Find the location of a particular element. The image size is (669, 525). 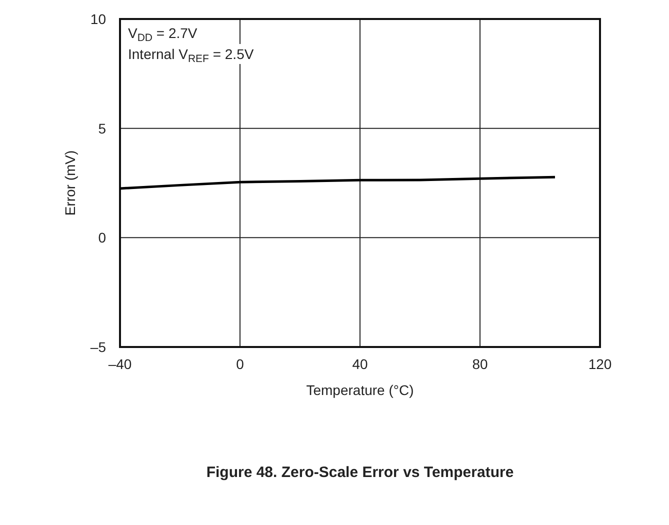

y-axis-title: Error (mV) is located at coordinates (70, 183).